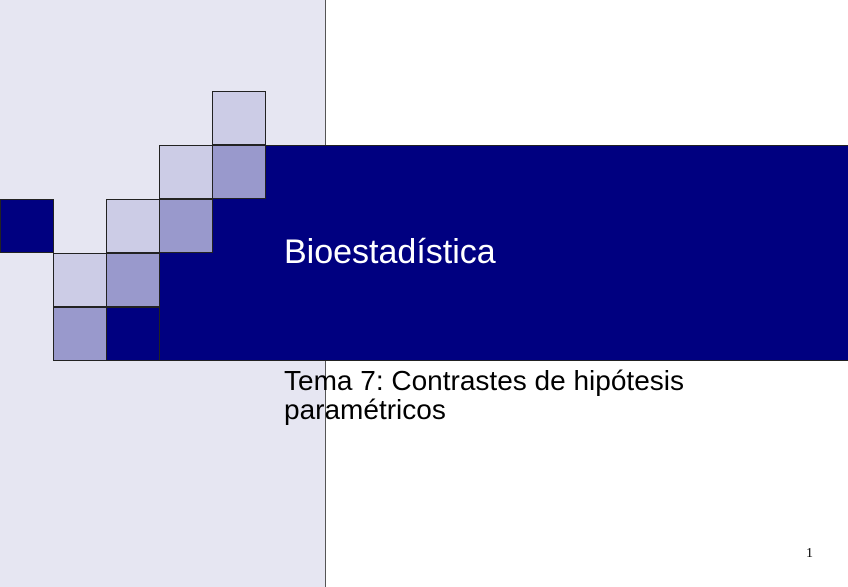  I want to click on page-number: 1, so click(809, 553).